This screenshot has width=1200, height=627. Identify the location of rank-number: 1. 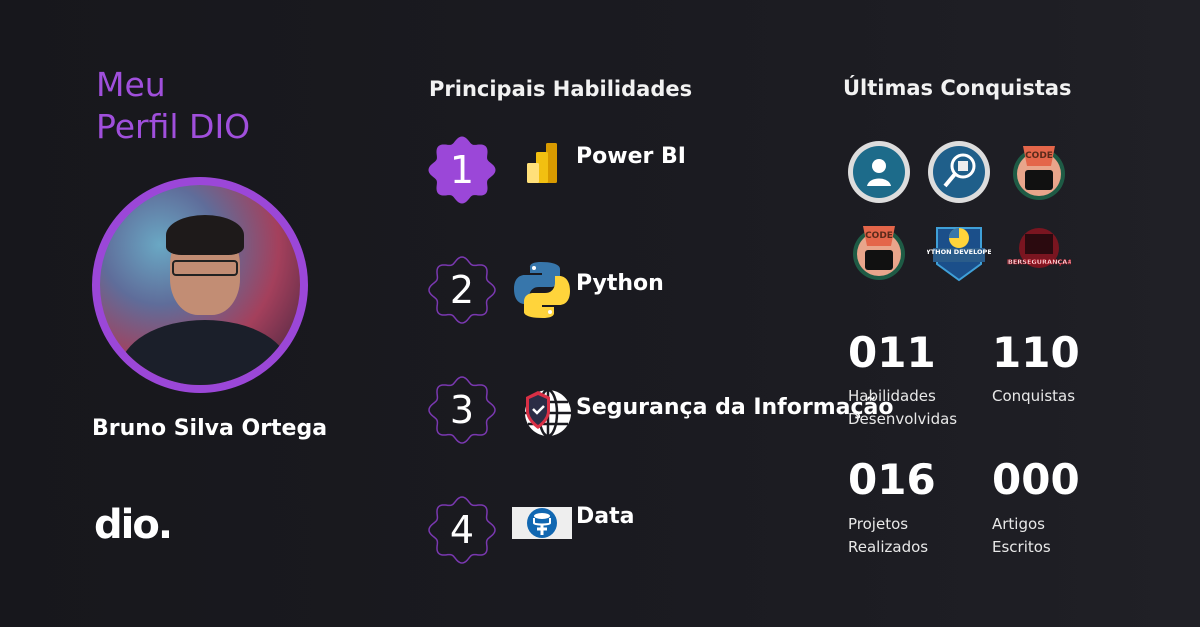
(462, 170).